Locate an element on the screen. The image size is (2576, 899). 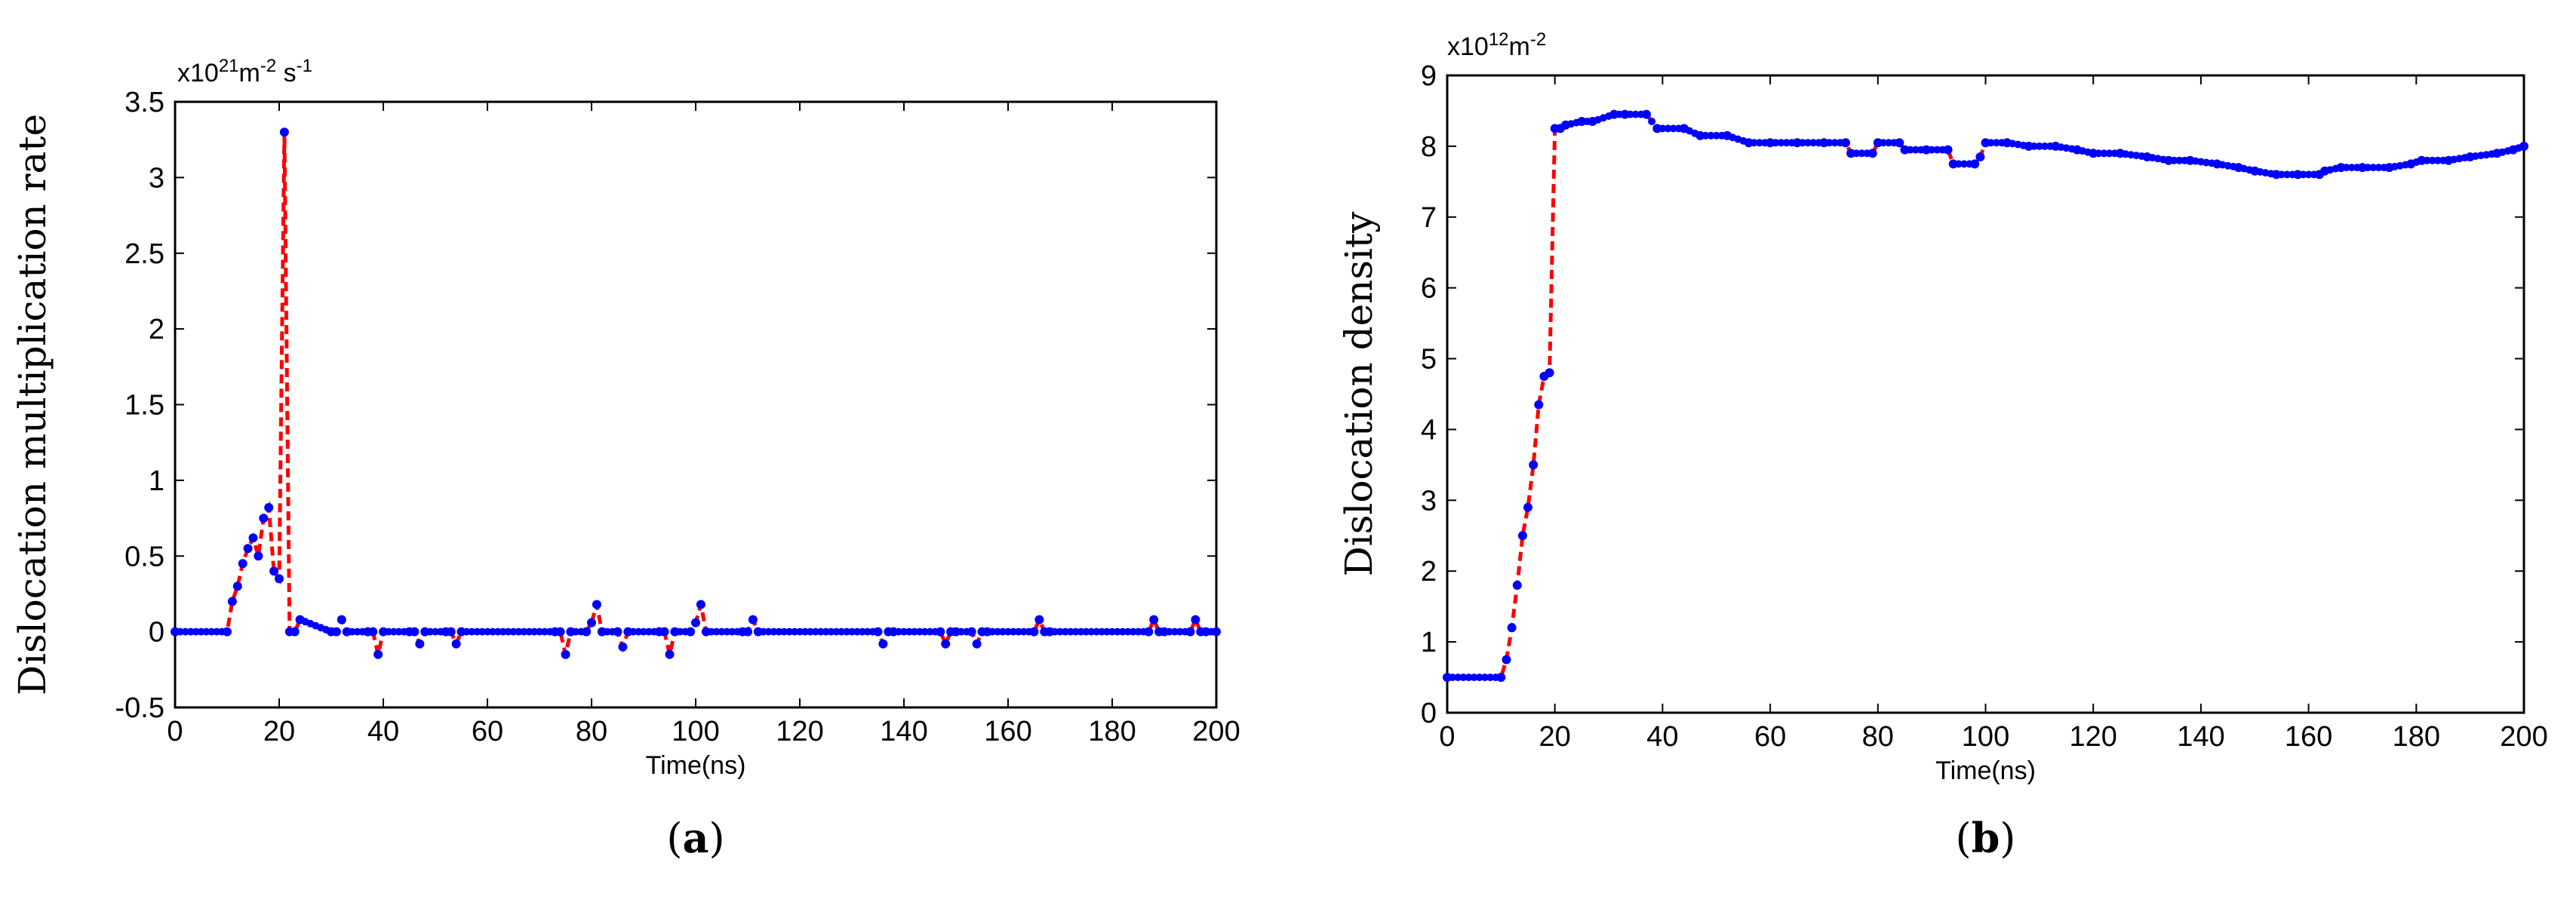
y-tick-label: 4 is located at coordinates (1429, 430).